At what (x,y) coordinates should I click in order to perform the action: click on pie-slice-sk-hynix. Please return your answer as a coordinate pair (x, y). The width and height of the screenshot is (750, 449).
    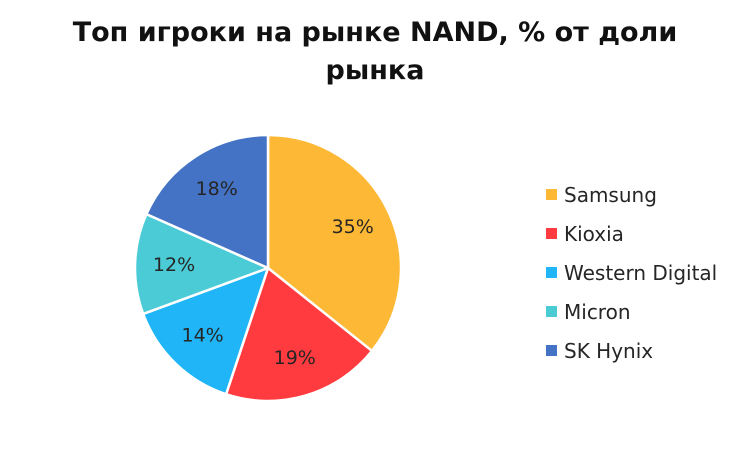
    Looking at the image, I should click on (207, 201).